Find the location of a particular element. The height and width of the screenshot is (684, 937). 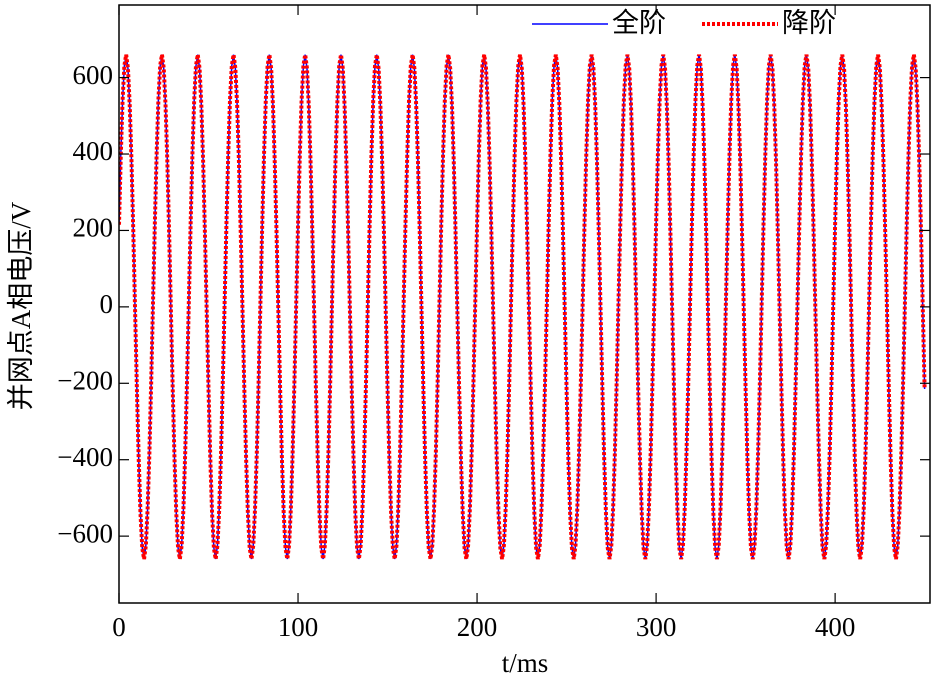

legend-label: 全阶 is located at coordinates (639, 23).